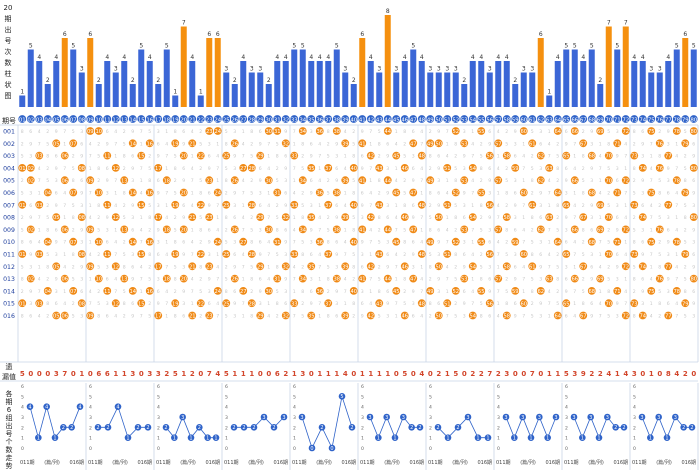  Describe the element at coordinates (158, 267) in the screenshot. I see `hit-number: 17` at that location.